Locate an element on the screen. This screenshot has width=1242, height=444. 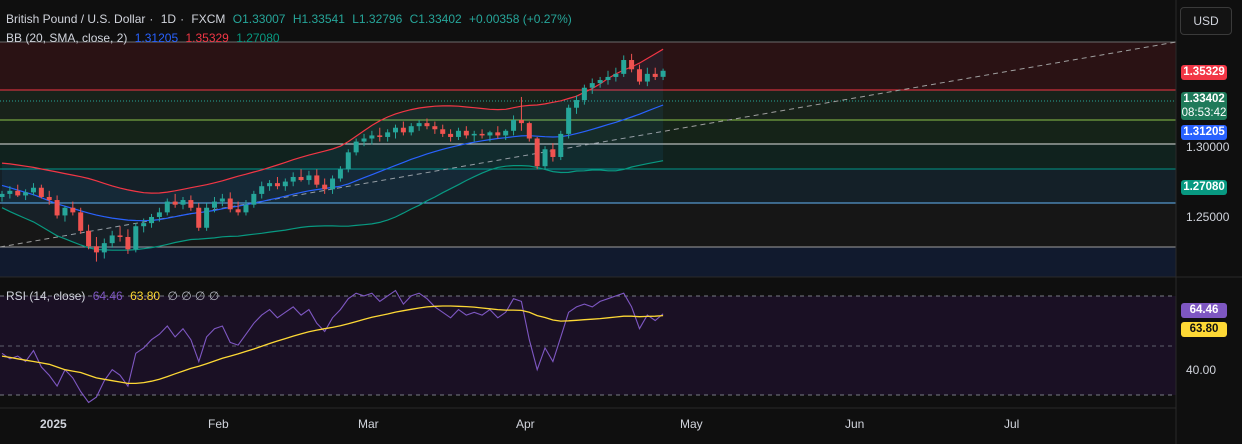
rsi-legend-label: RSI (14, close) is located at coordinates (46, 296).